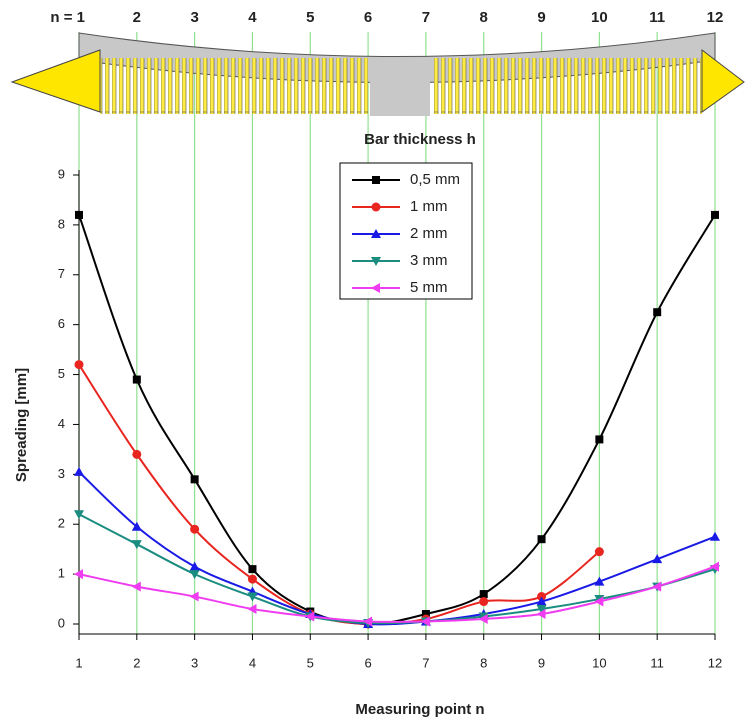 The height and width of the screenshot is (727, 756). What do you see at coordinates (426, 17) in the screenshot?
I see `top-label: 7` at bounding box center [426, 17].